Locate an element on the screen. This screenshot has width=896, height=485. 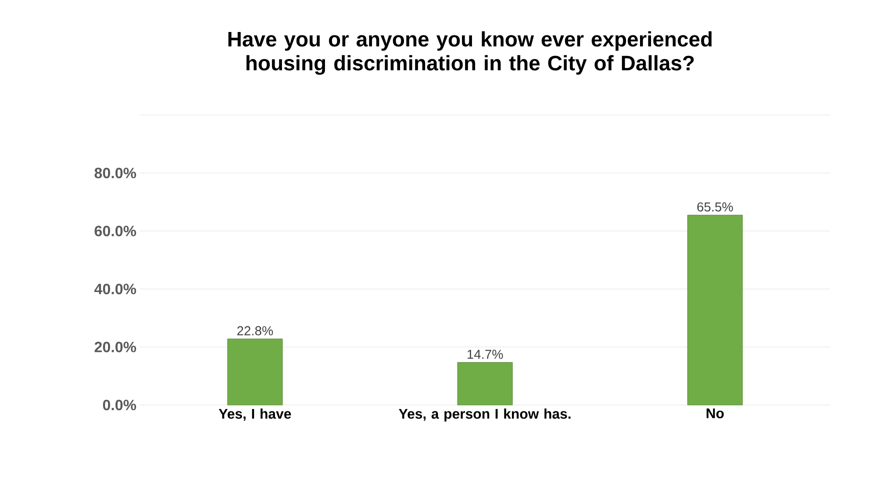
chart-title: Have you or anyone you know ever experienced housing discrimination in the City of Dallas? is located at coordinates (470, 53).